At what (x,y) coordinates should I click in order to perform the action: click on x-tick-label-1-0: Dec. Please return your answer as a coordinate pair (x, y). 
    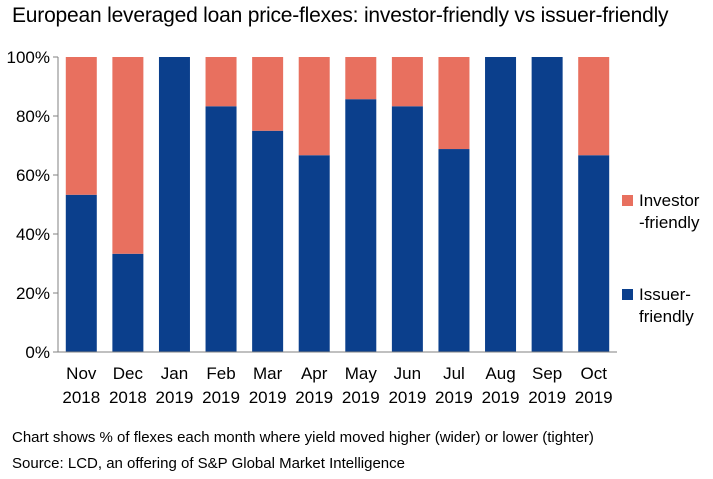
    Looking at the image, I should click on (128, 373).